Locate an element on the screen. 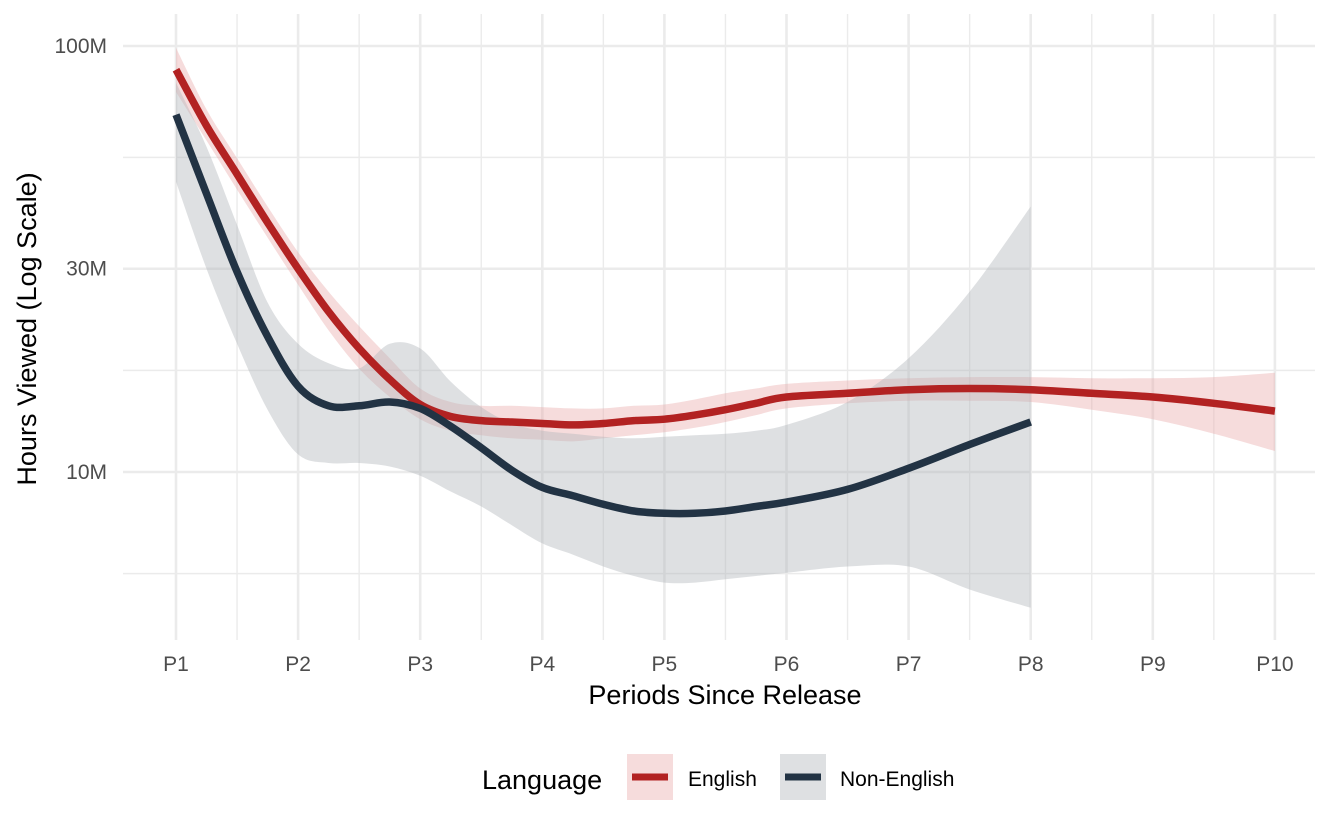 The image size is (1344, 830). y-tick-label: 10M is located at coordinates (86, 472).